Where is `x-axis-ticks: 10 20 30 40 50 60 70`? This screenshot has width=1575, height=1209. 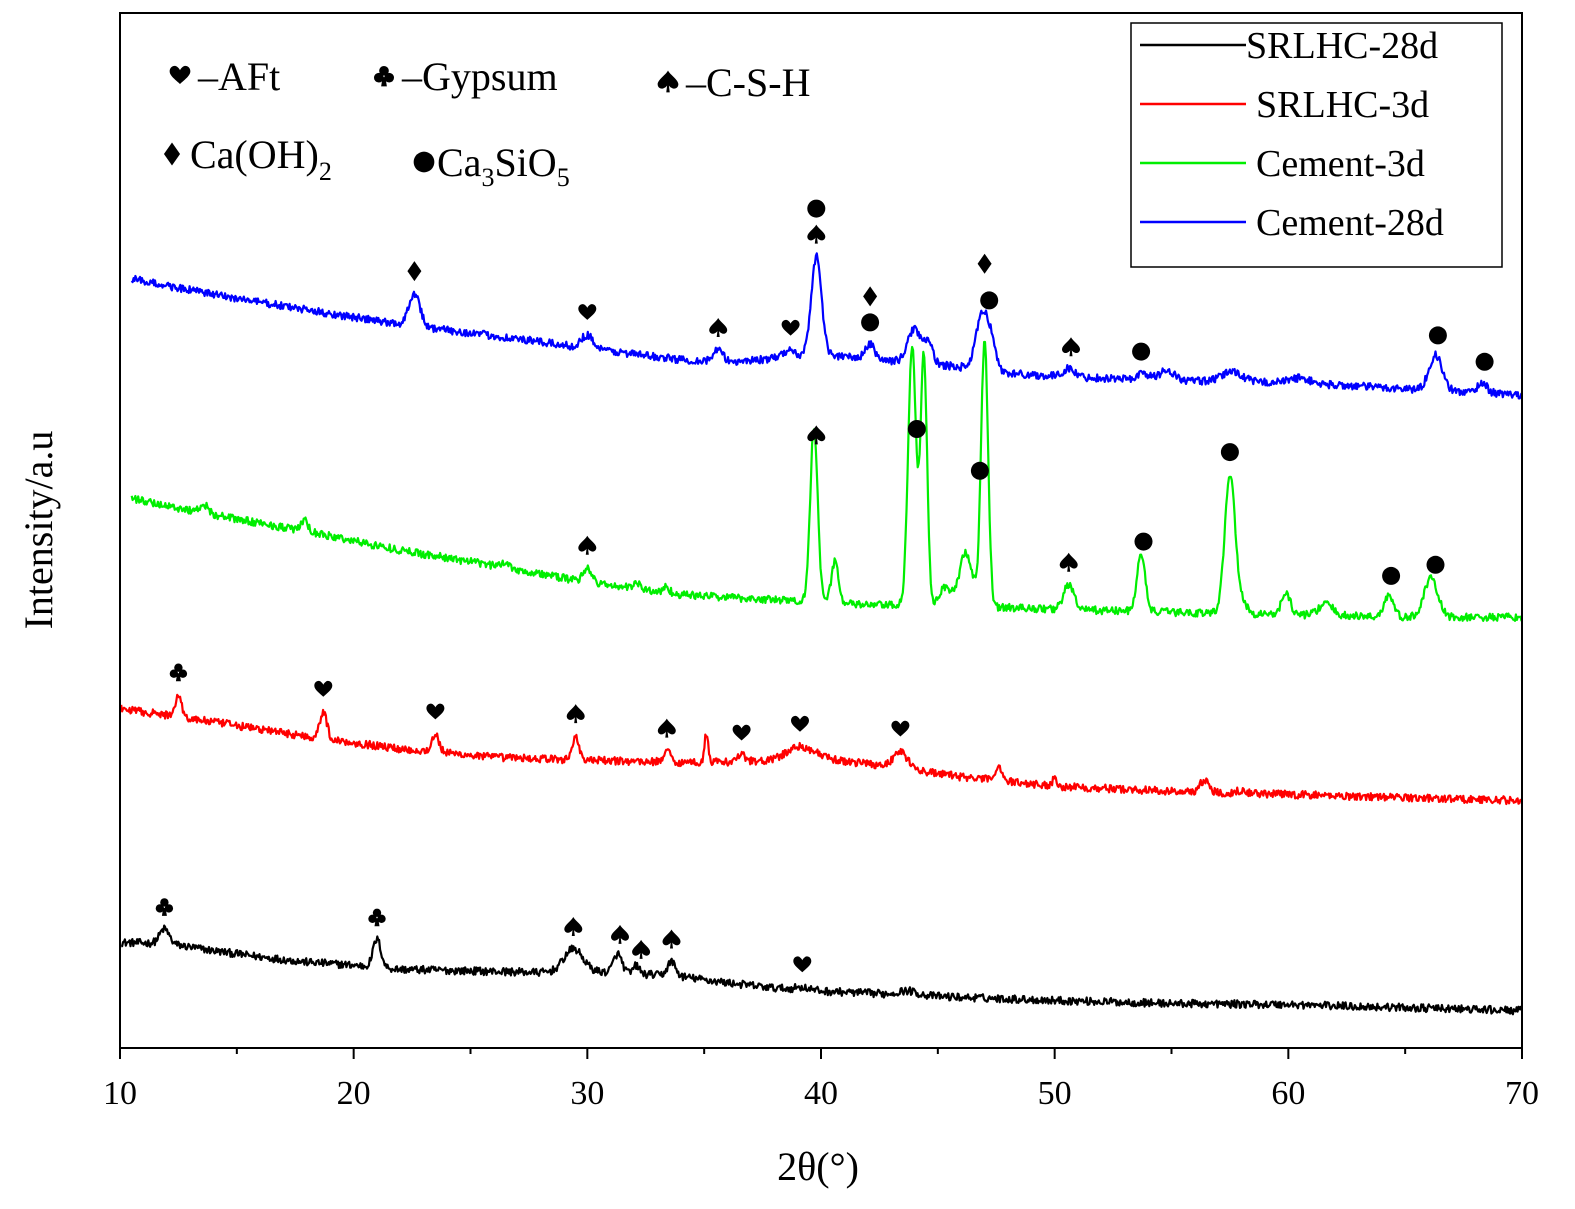
x-axis-ticks: 10 20 30 40 50 60 70 is located at coordinates (821, 1080).